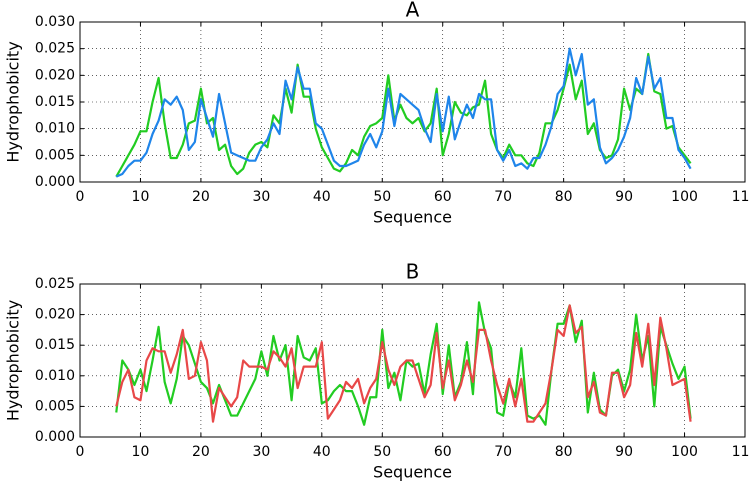  What do you see at coordinates (413, 272) in the screenshot?
I see `chart-title: B` at bounding box center [413, 272].